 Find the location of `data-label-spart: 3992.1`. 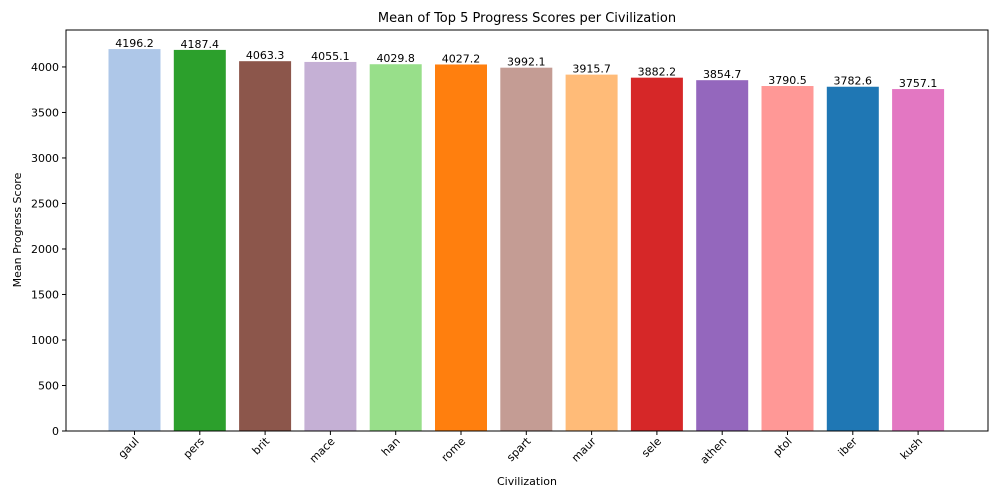

data-label-spart: 3992.1 is located at coordinates (526, 62).